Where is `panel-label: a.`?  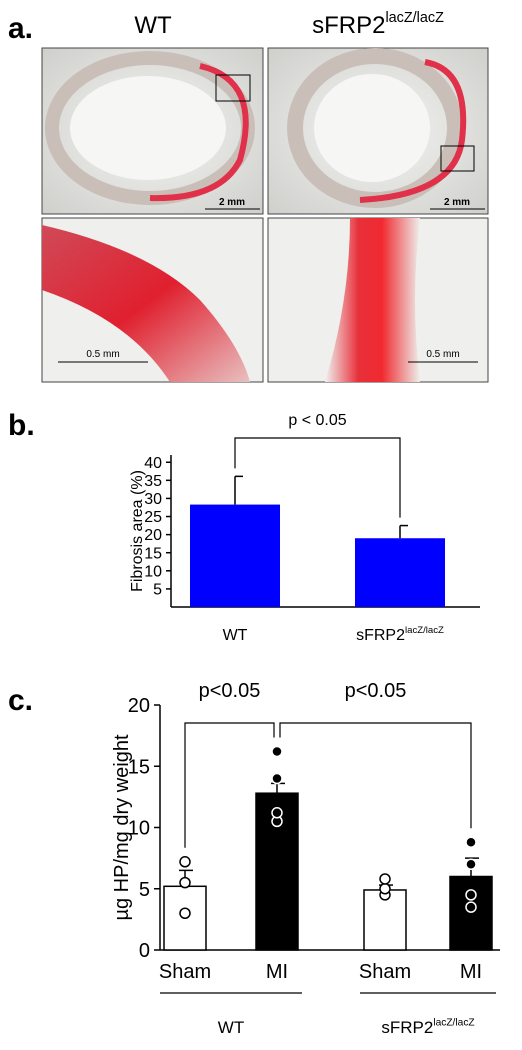
panel-label: a. is located at coordinates (20, 28).